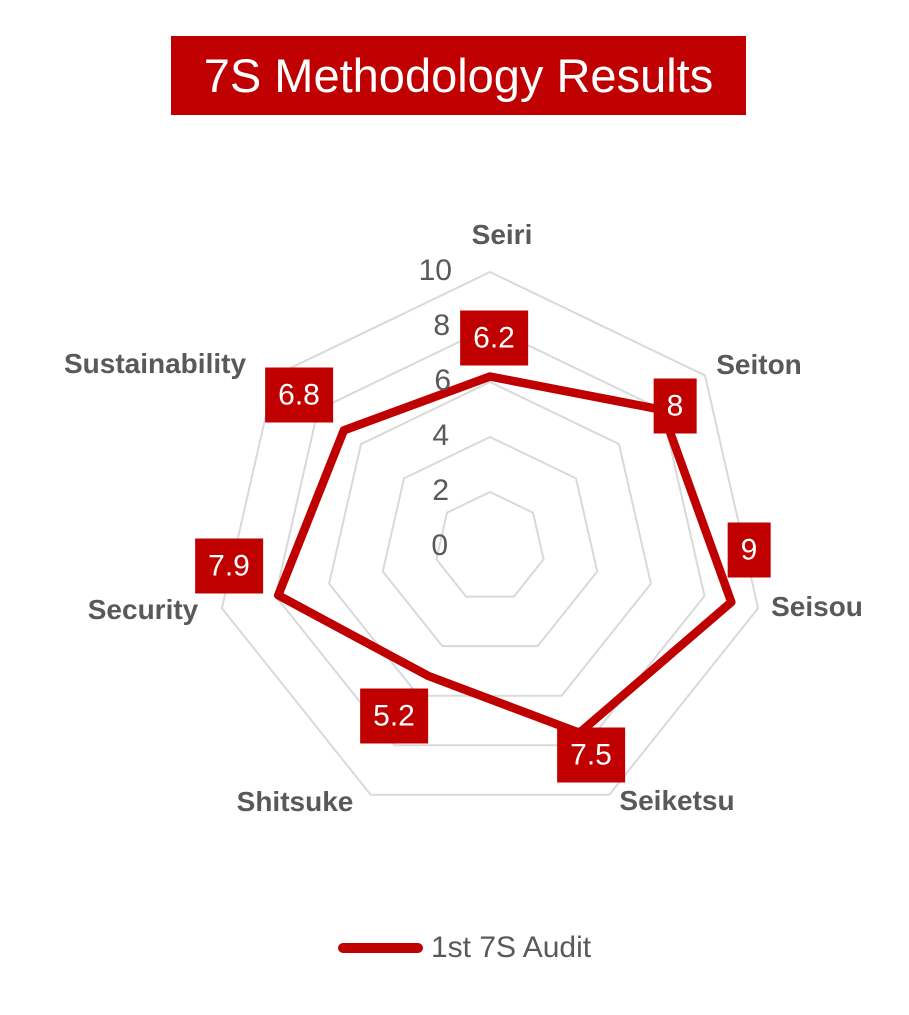 The height and width of the screenshot is (1015, 909). Describe the element at coordinates (494, 338) in the screenshot. I see `data-label-seiri: 6.2` at that location.